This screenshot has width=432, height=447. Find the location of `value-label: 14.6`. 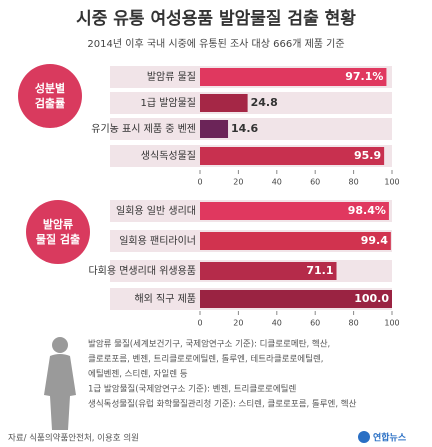

value-label: 14.6 is located at coordinates (244, 128).